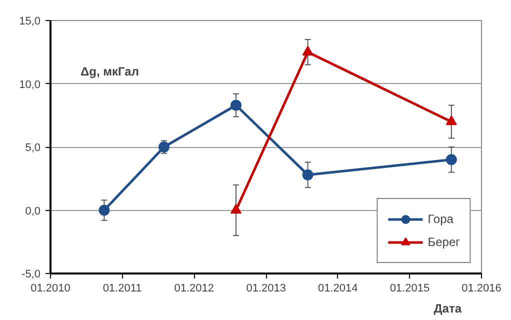 This screenshot has height=320, width=511. I want to click on y-tick-label: 0,0, so click(33, 211).